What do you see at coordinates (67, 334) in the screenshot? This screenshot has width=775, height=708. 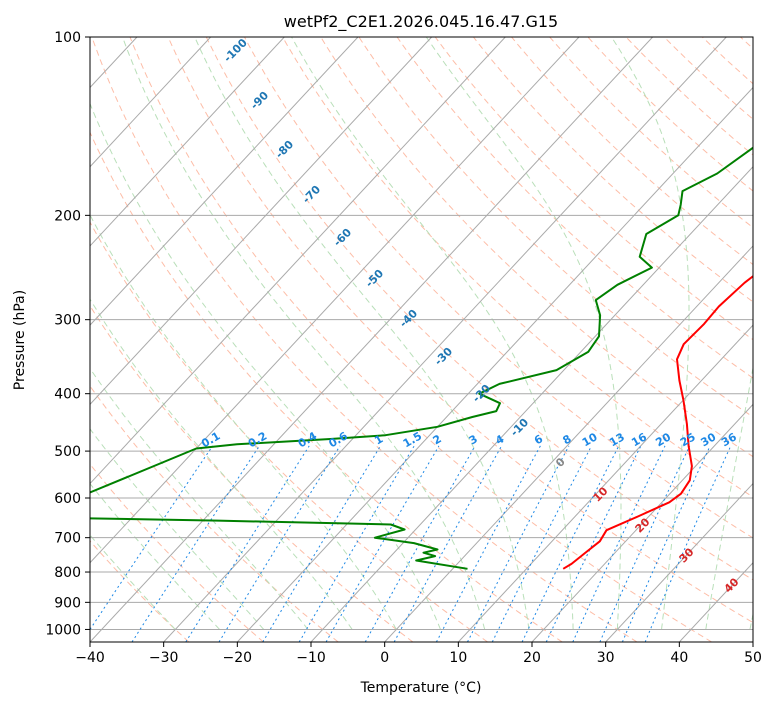 I see `y-axis-ticks: 100 200 300 400 500 600 700 800 900 1000` at bounding box center [67, 334].